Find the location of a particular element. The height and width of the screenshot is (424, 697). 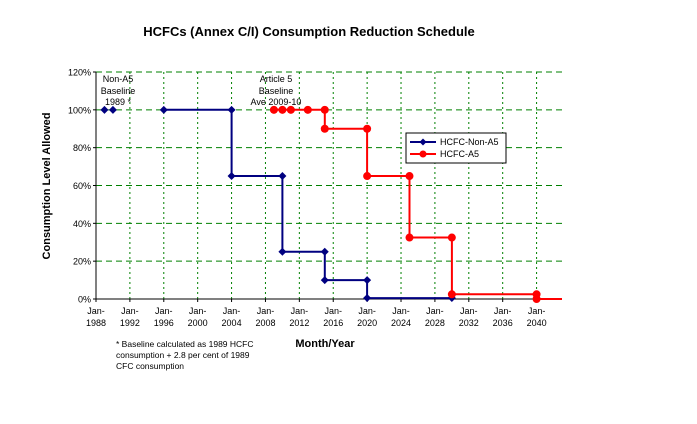

y-tick-label: 80% is located at coordinates (82, 148).